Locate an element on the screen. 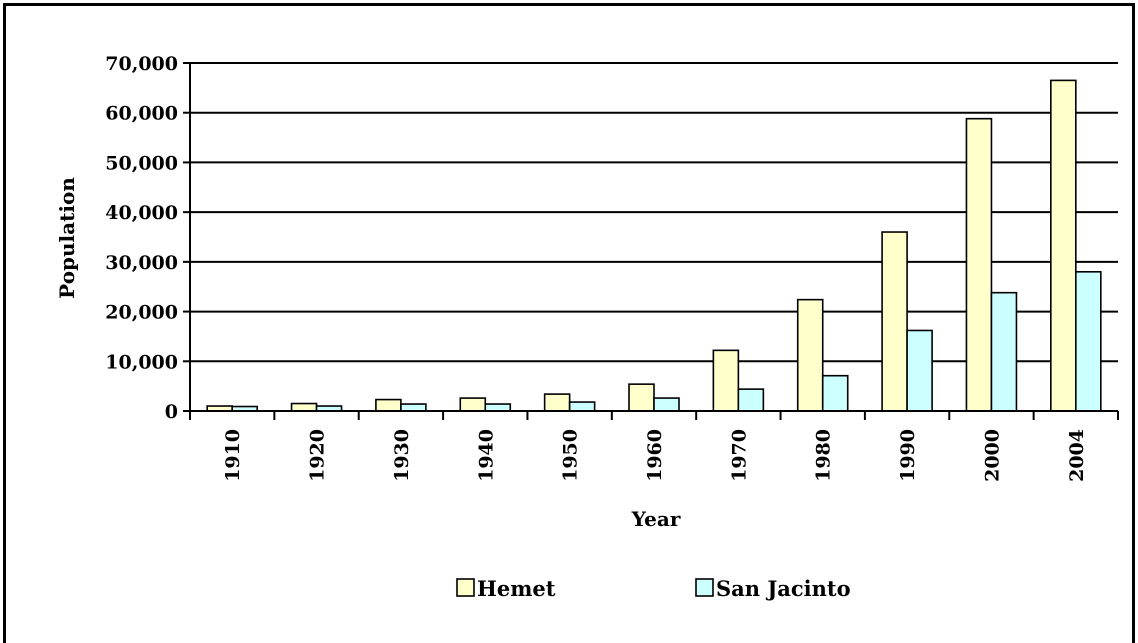 The width and height of the screenshot is (1138, 643). x-tick-label: 1920 is located at coordinates (318, 455).